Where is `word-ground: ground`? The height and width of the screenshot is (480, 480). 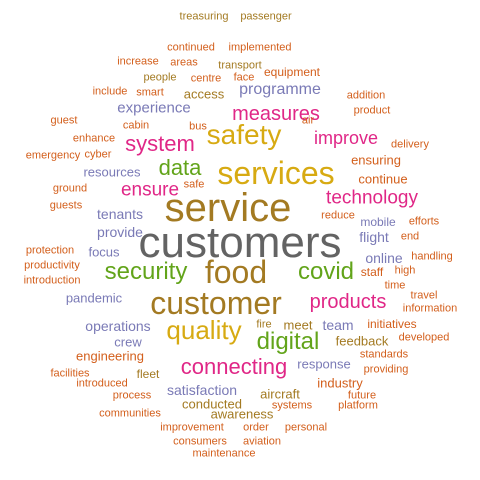
word-ground: ground is located at coordinates (70, 188).